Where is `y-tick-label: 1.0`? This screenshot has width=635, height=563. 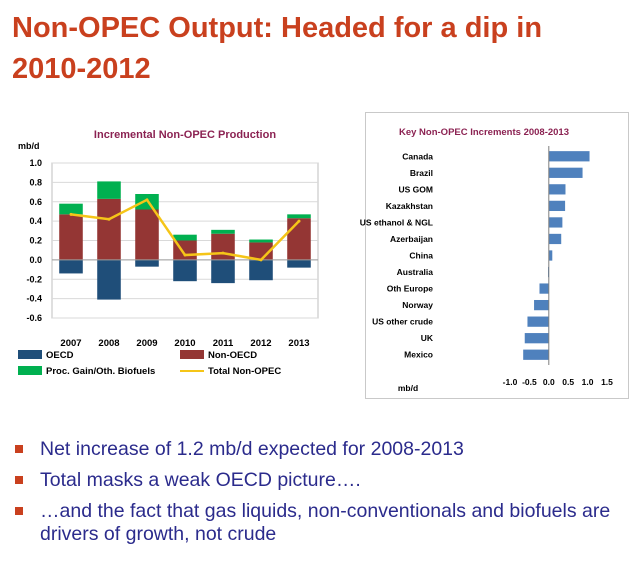 y-tick-label: 1.0 is located at coordinates (35, 163).